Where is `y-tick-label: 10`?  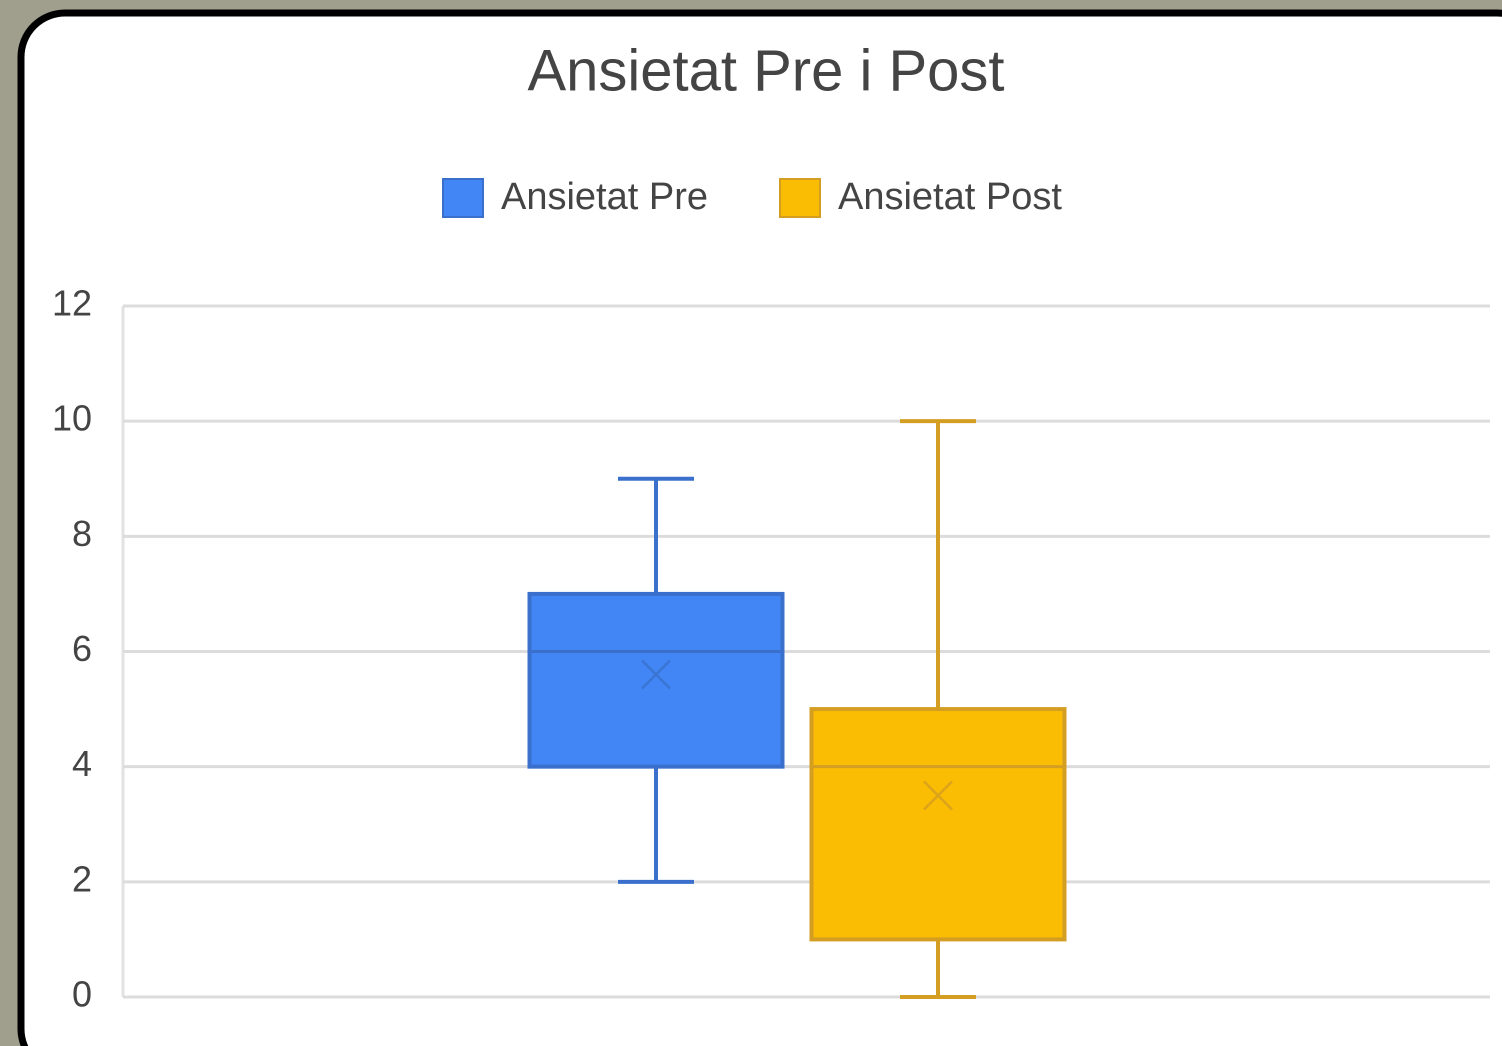
y-tick-label: 10 is located at coordinates (72, 418).